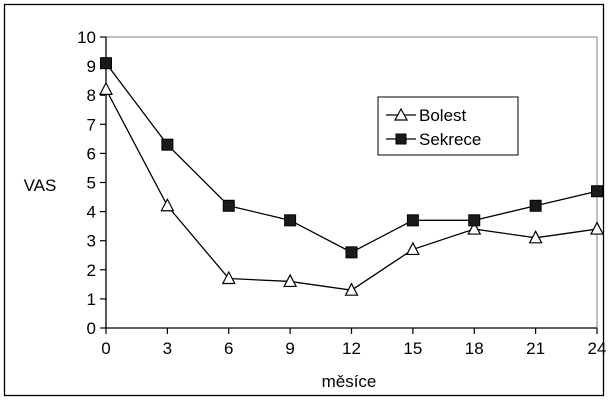  What do you see at coordinates (474, 348) in the screenshot?
I see `x-tick-label: 18` at bounding box center [474, 348].